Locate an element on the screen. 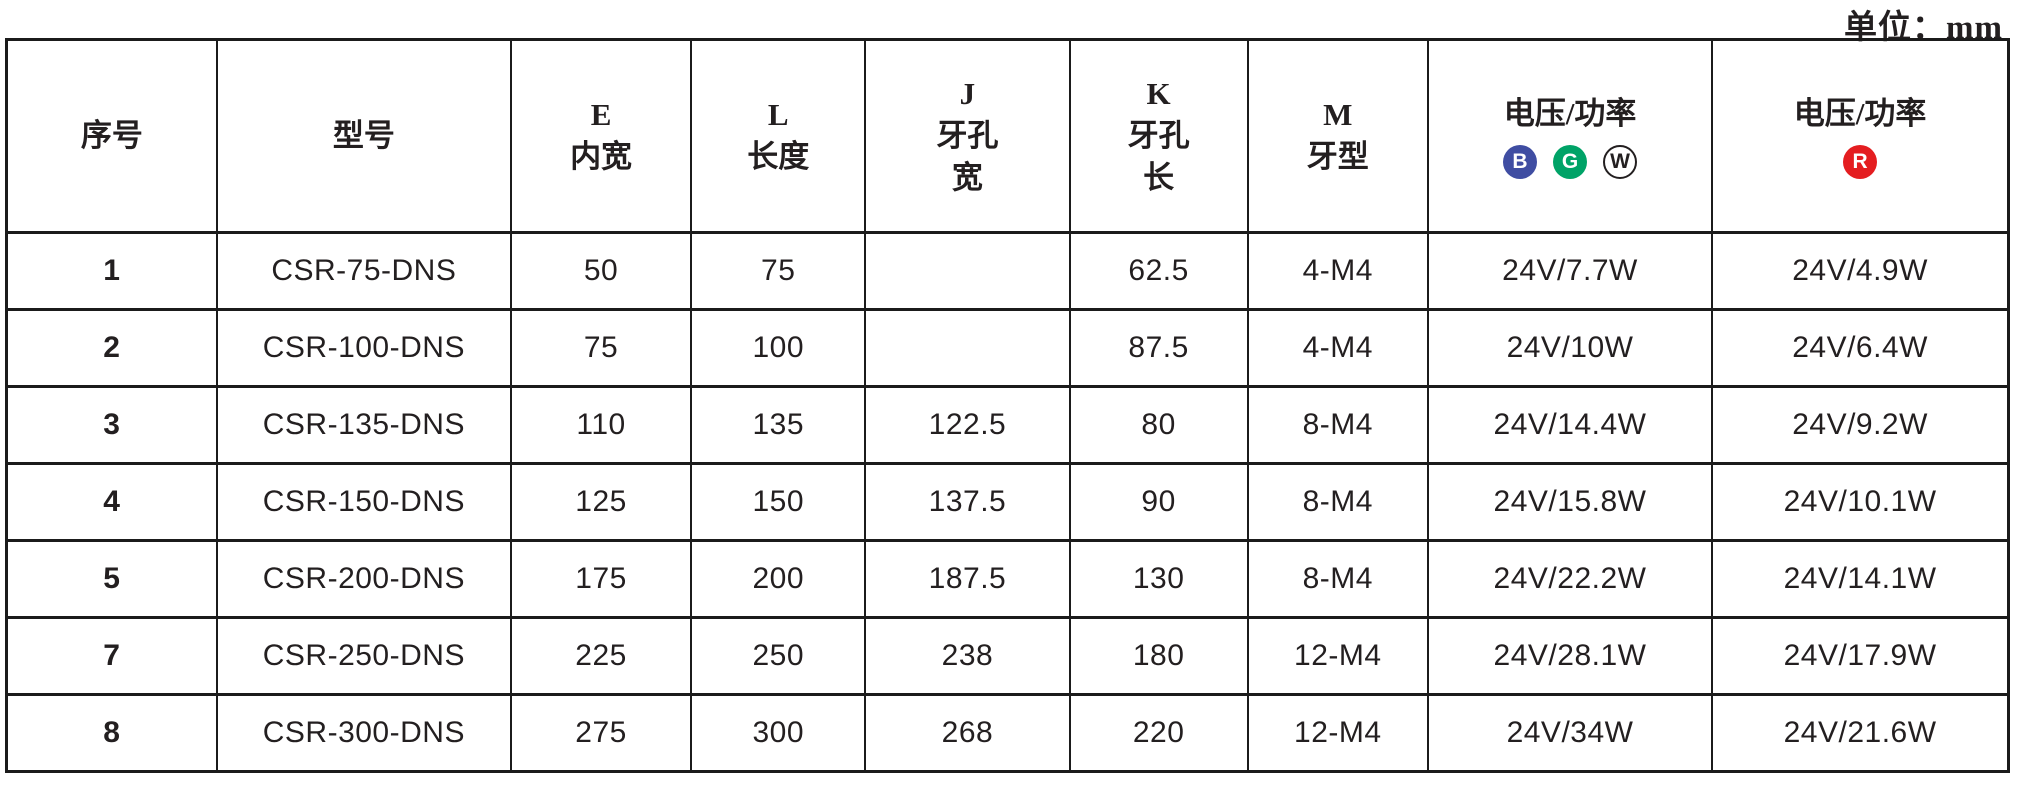  cell-power_r: 24V/14.1W is located at coordinates (1860, 579).